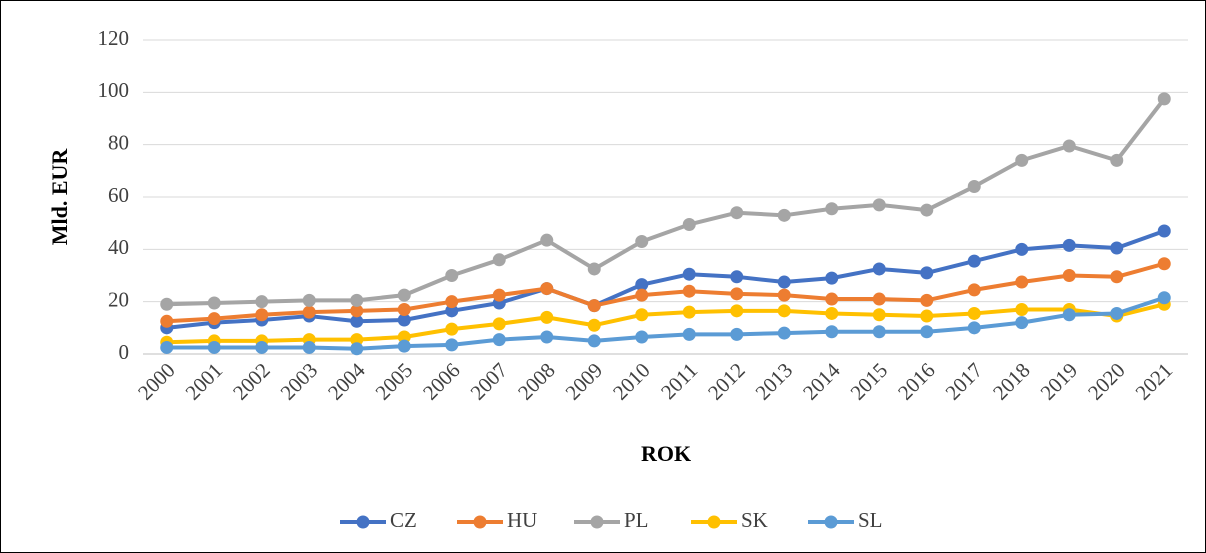 The width and height of the screenshot is (1206, 553). What do you see at coordinates (522, 520) in the screenshot?
I see `legend-label: HU` at bounding box center [522, 520].